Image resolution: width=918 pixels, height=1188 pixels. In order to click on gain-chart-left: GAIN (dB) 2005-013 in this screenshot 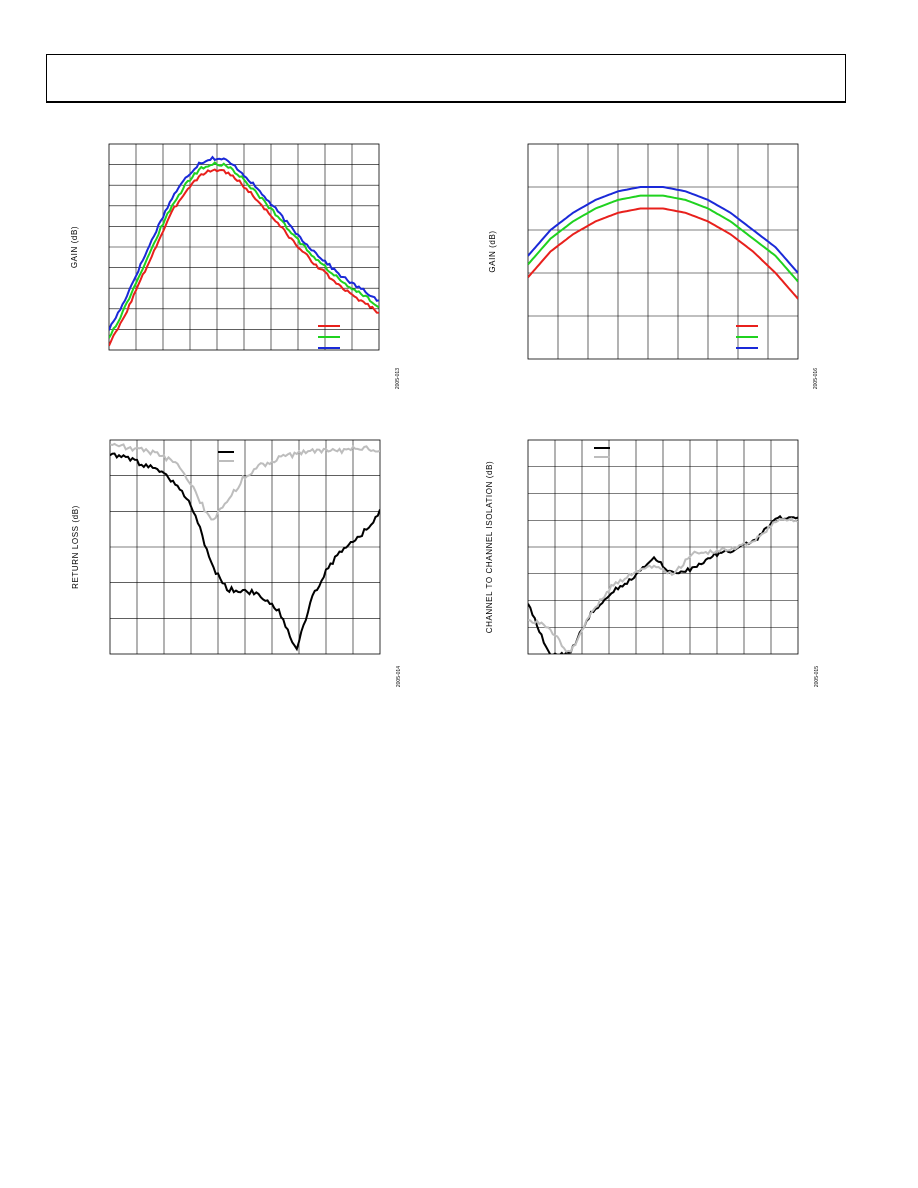, I will do `click(235, 262)`.